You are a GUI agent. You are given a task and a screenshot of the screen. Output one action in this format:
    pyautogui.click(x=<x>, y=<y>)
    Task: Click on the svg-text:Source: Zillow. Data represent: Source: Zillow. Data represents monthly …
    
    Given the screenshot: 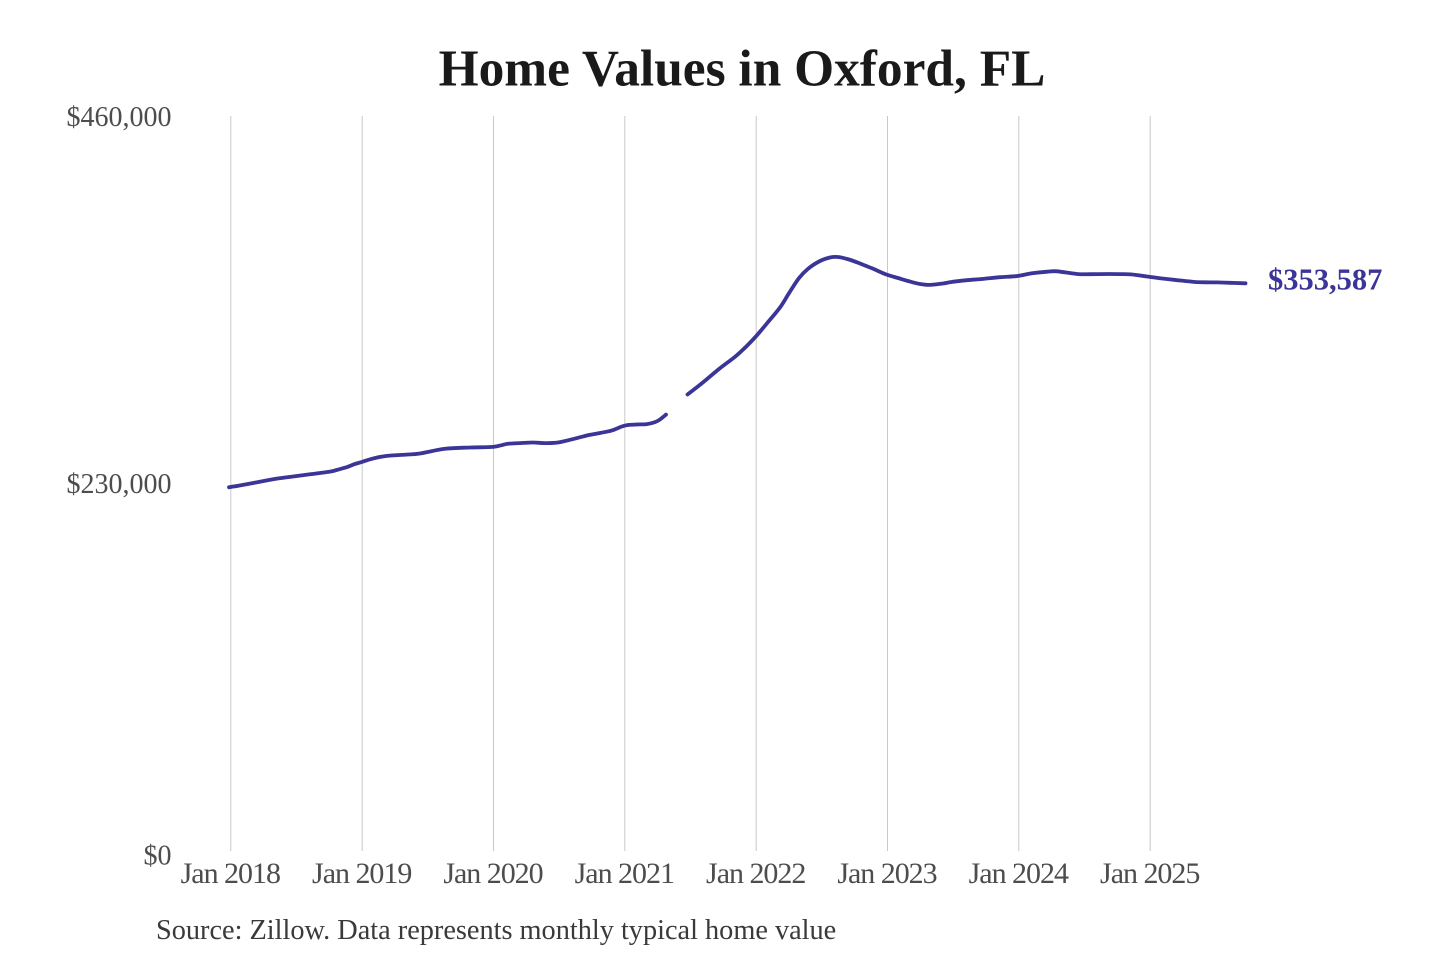 What is the action you would take?
    pyautogui.click(x=496, y=930)
    